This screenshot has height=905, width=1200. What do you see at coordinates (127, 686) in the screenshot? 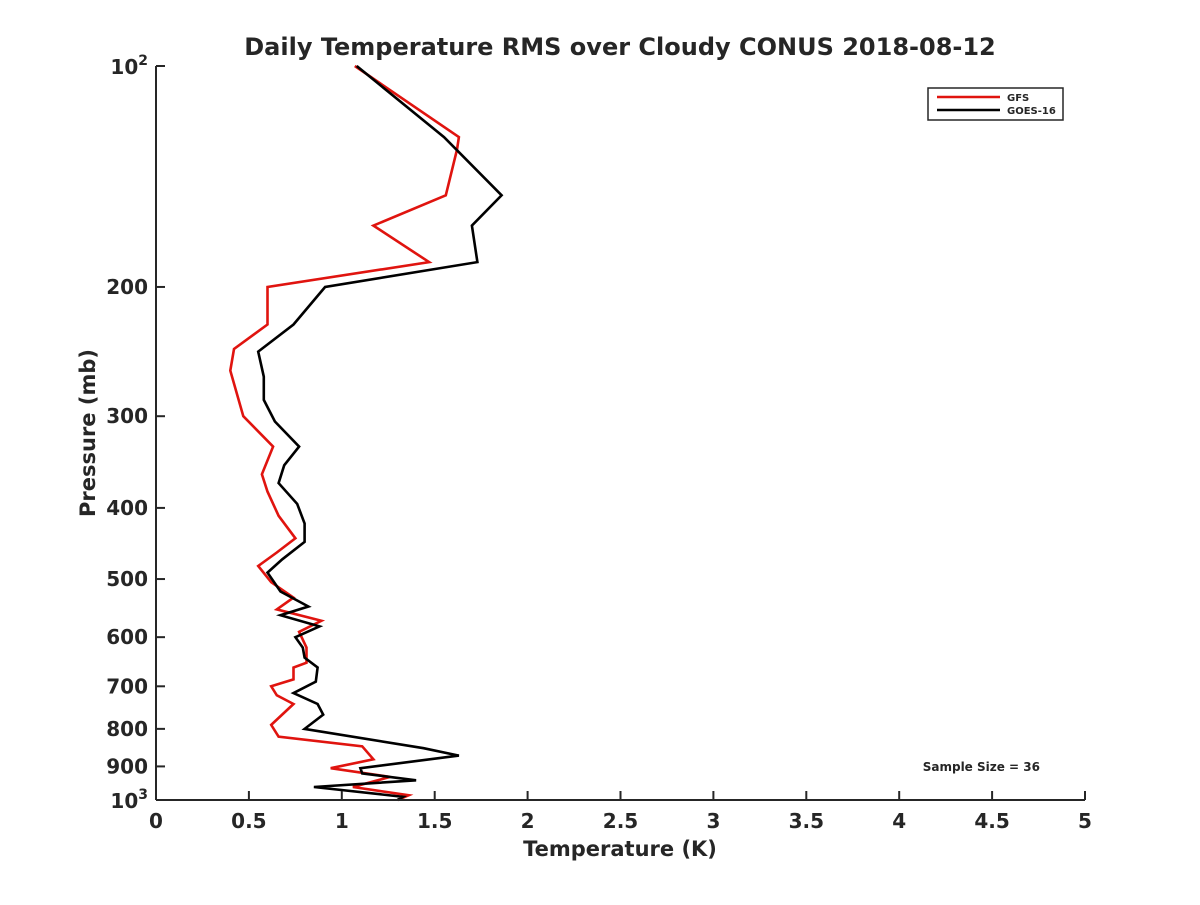
I see `y-tick-label: 700` at bounding box center [127, 686].